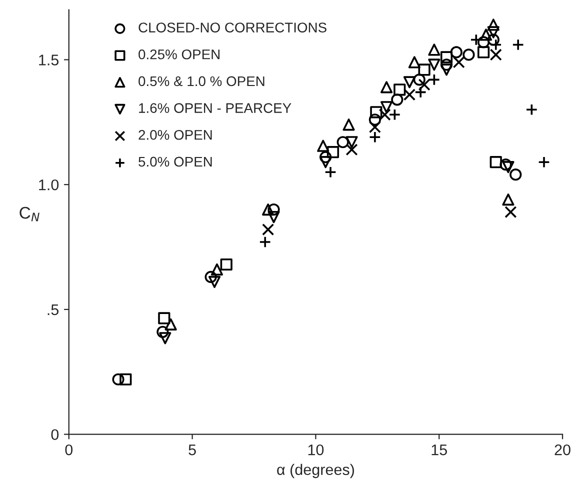 This screenshot has width=574, height=488. Describe the element at coordinates (232, 27) in the screenshot. I see `legend-label: CLOSED-NO CORRECTIONS` at that location.